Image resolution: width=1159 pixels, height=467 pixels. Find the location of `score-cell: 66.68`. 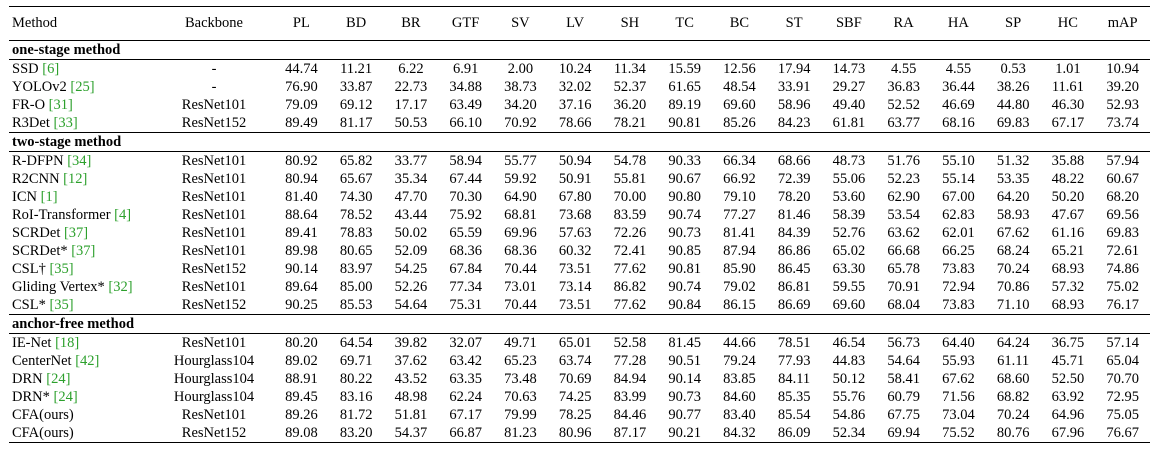

score-cell: 66.68 is located at coordinates (903, 250).